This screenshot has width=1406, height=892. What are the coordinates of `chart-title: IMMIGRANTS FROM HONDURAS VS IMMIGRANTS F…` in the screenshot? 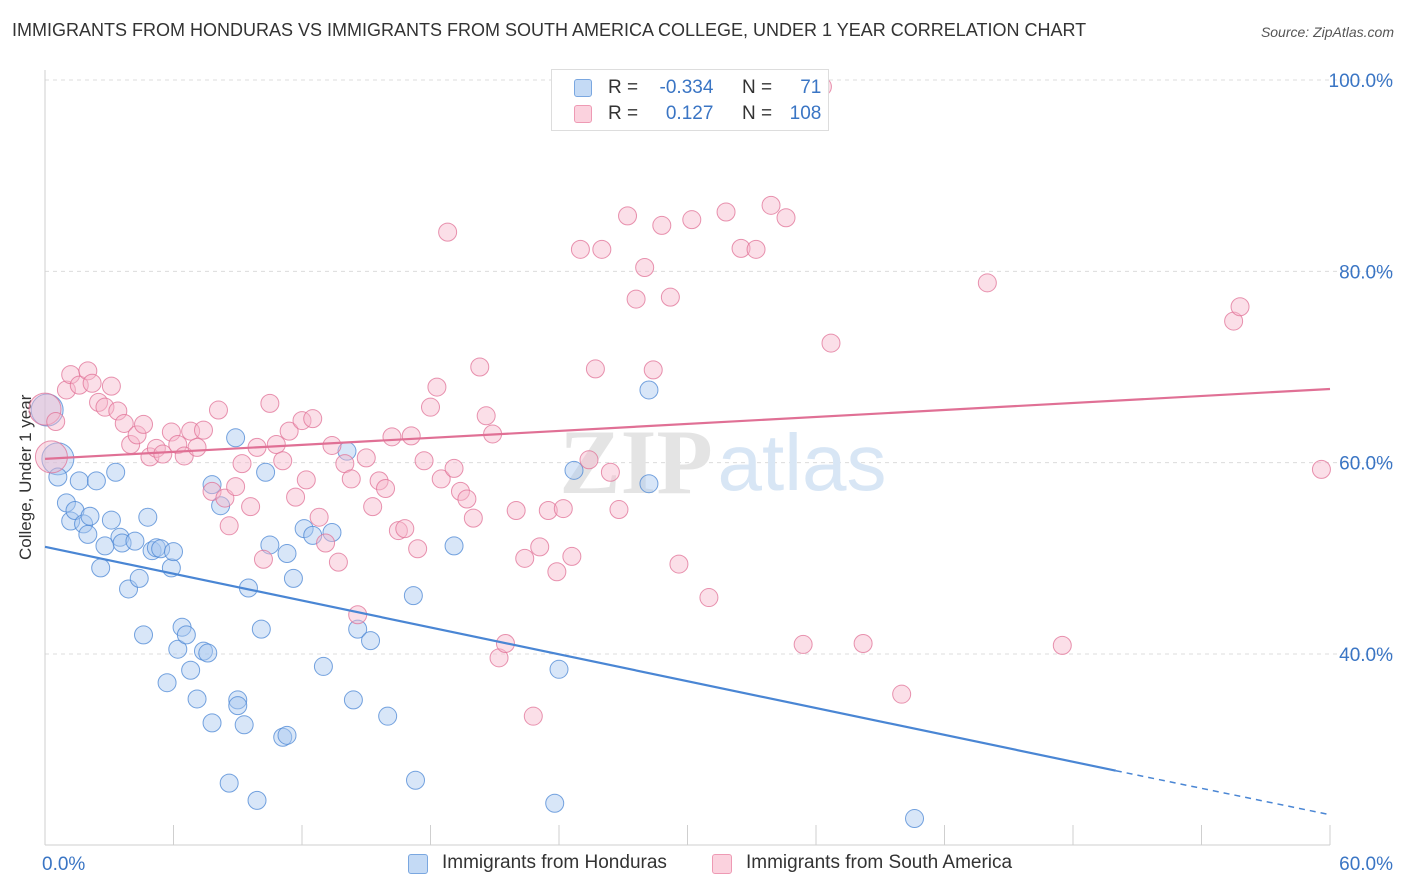 It's located at (549, 30).